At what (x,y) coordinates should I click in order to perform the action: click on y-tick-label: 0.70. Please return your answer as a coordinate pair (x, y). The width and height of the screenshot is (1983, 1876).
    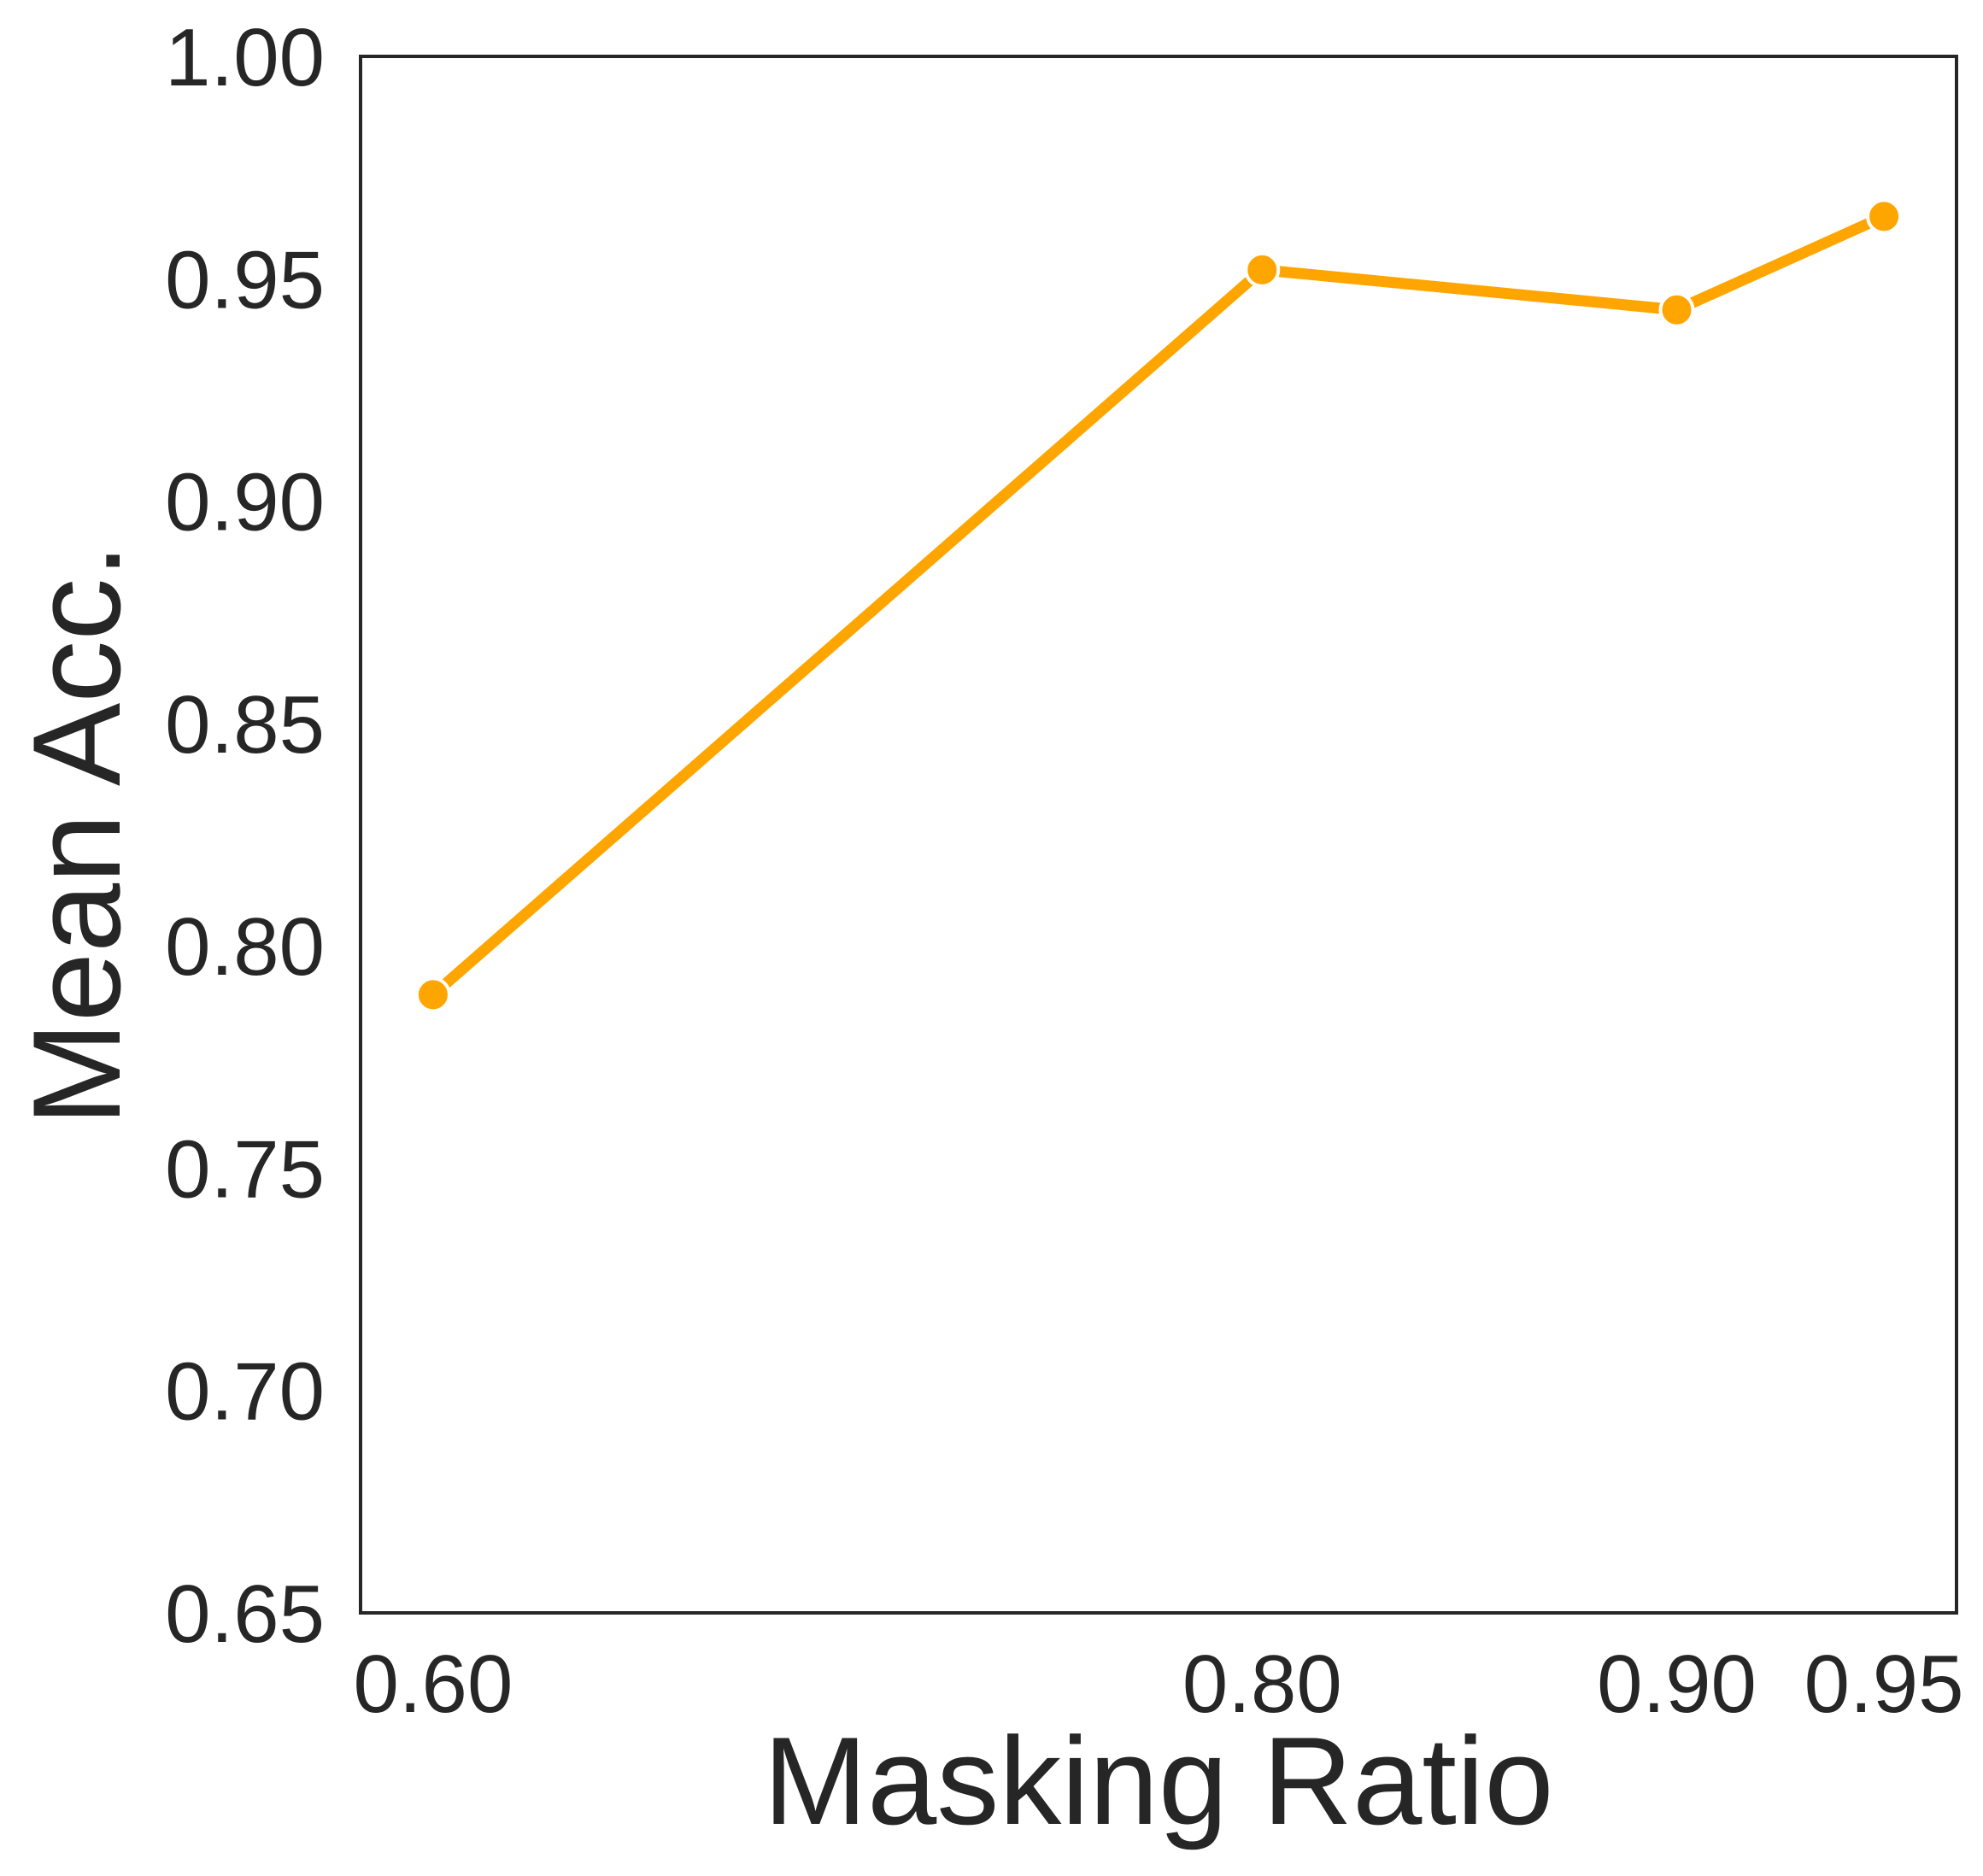
    Looking at the image, I should click on (245, 1392).